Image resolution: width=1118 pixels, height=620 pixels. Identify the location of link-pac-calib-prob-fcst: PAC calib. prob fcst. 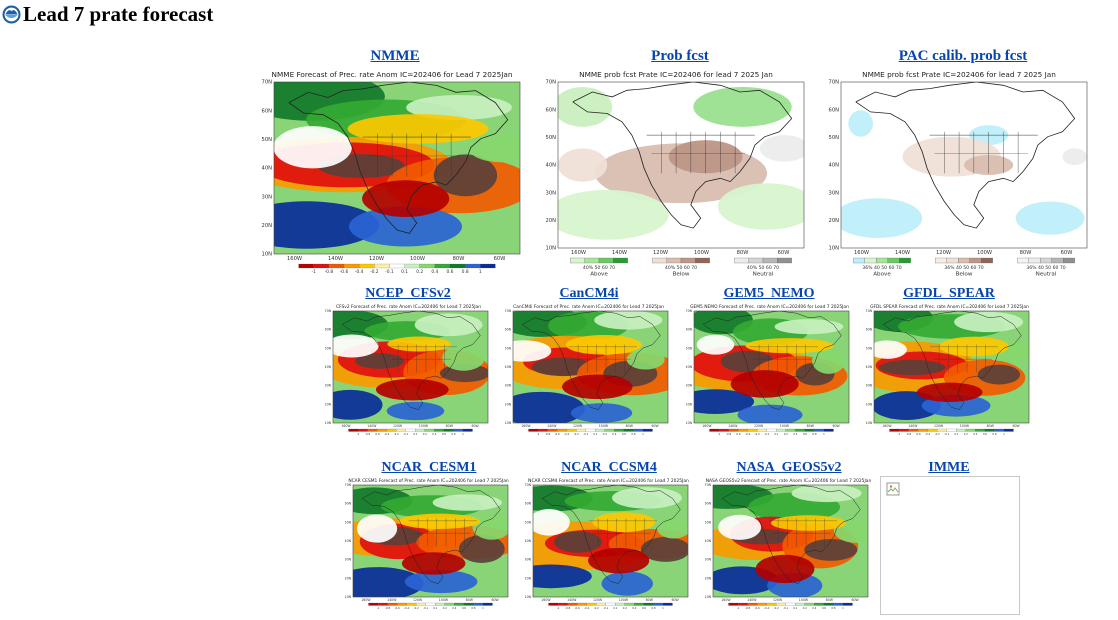
(963, 56).